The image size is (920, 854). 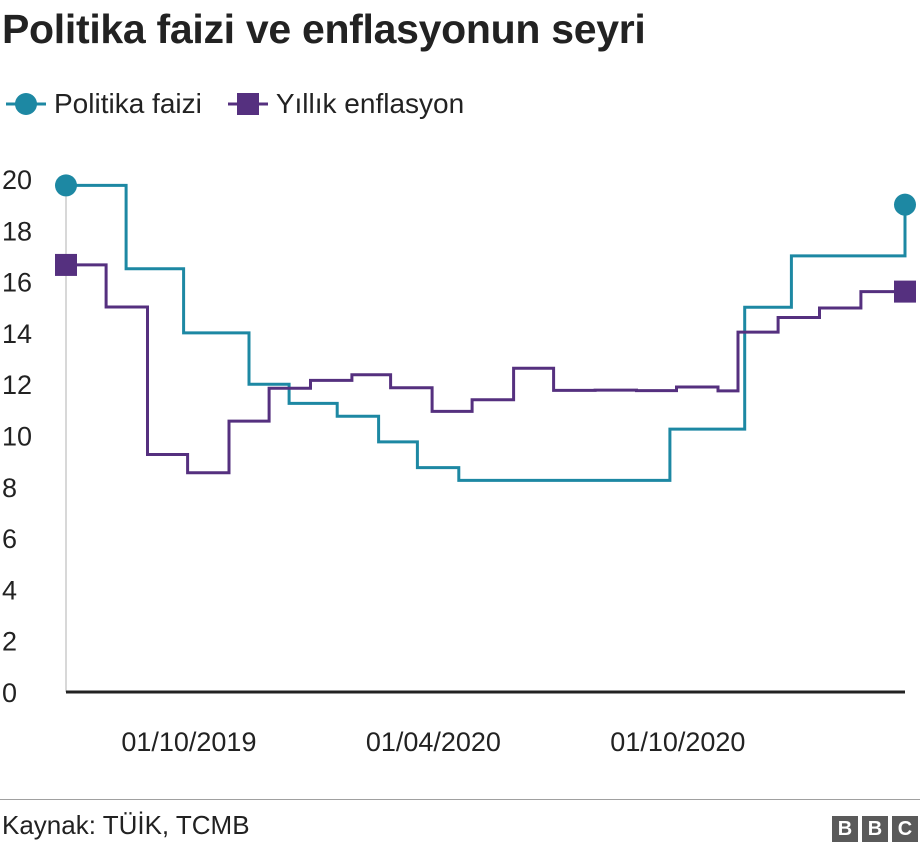 What do you see at coordinates (188, 742) in the screenshot?
I see `x-tick-label: 01/10/2019` at bounding box center [188, 742].